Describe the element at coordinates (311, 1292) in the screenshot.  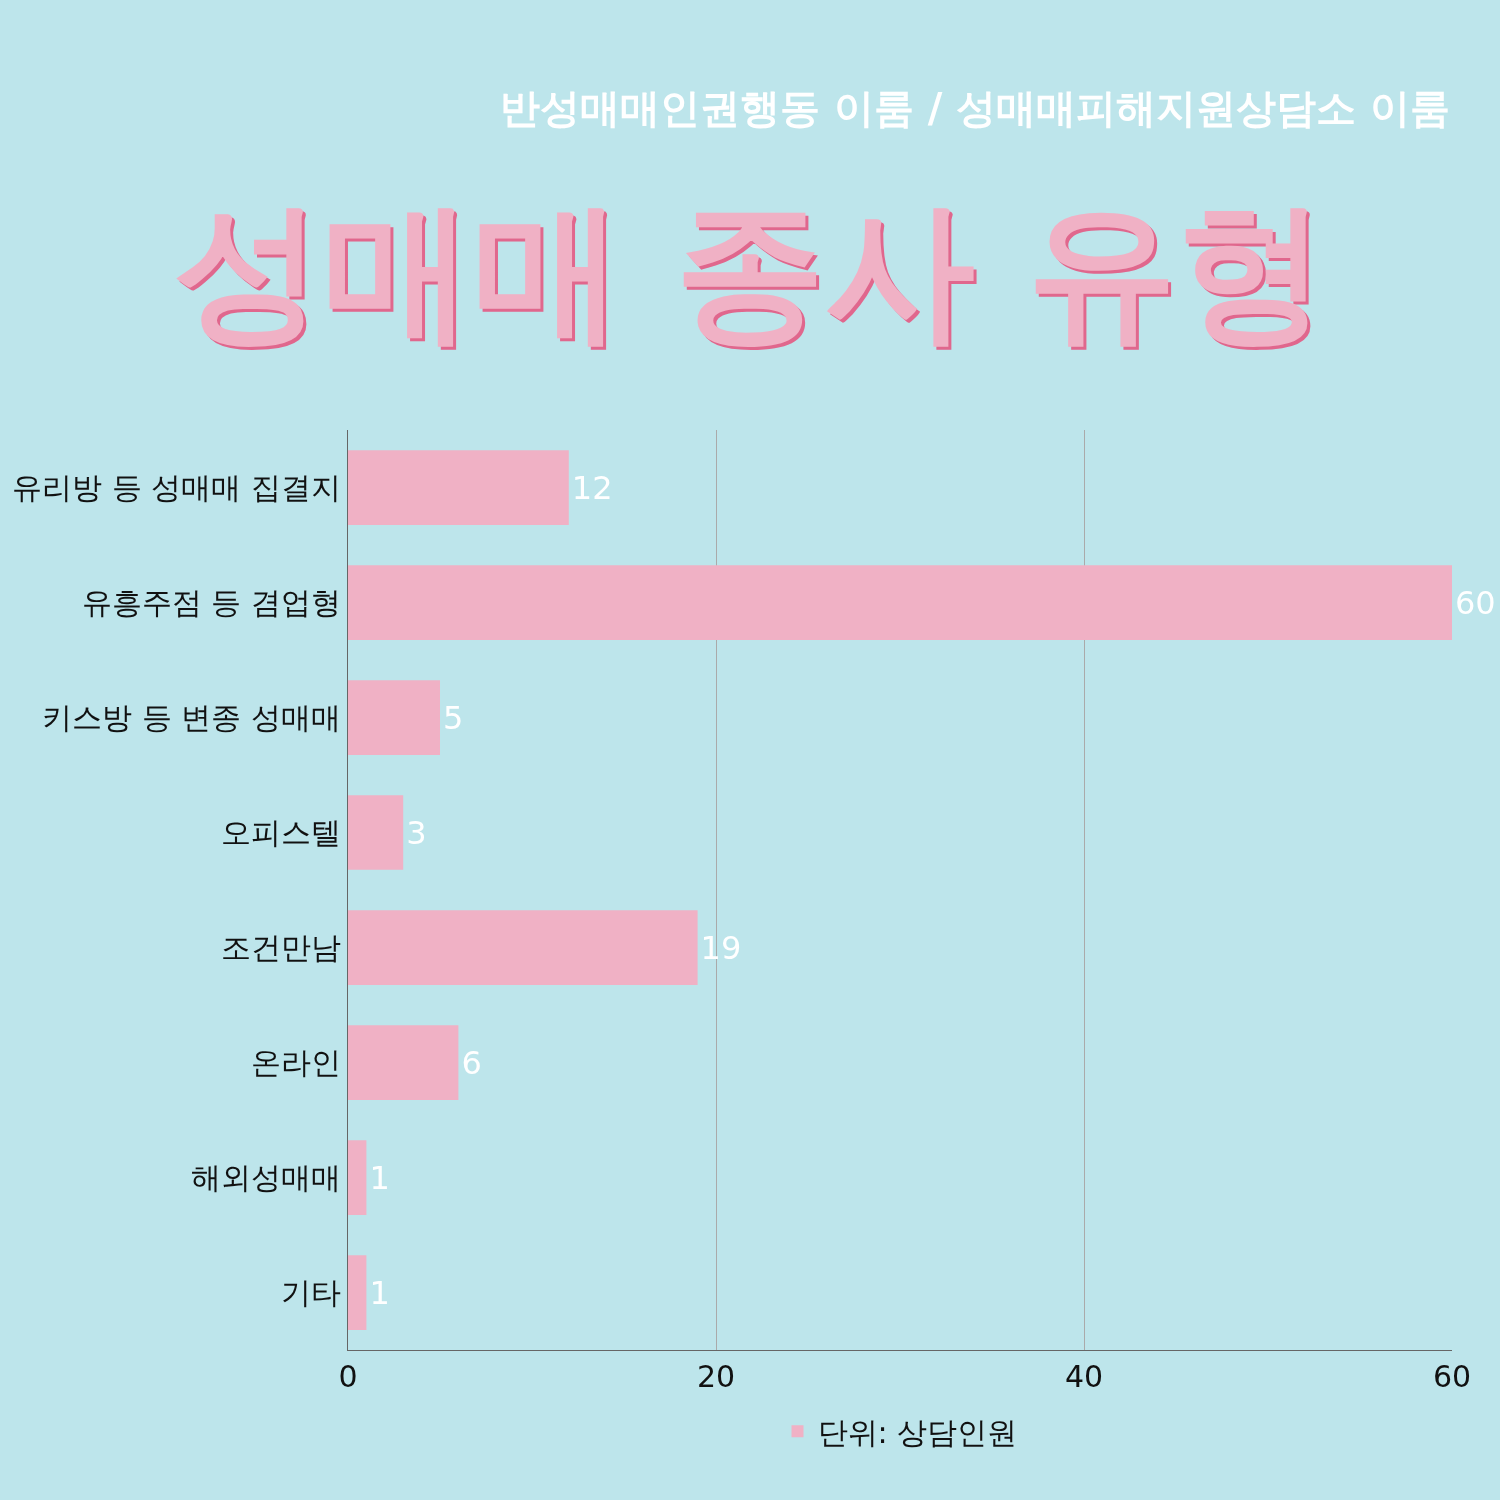
I see `y-tick-label: 기타` at that location.